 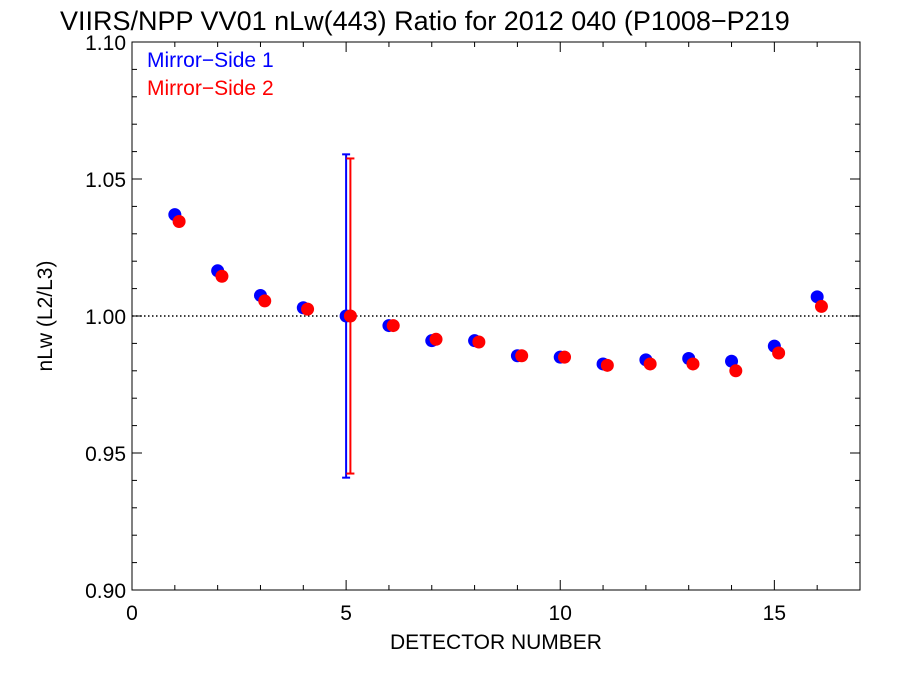 I want to click on x-axis-label: DETECTOR NUMBER, so click(x=496, y=642).